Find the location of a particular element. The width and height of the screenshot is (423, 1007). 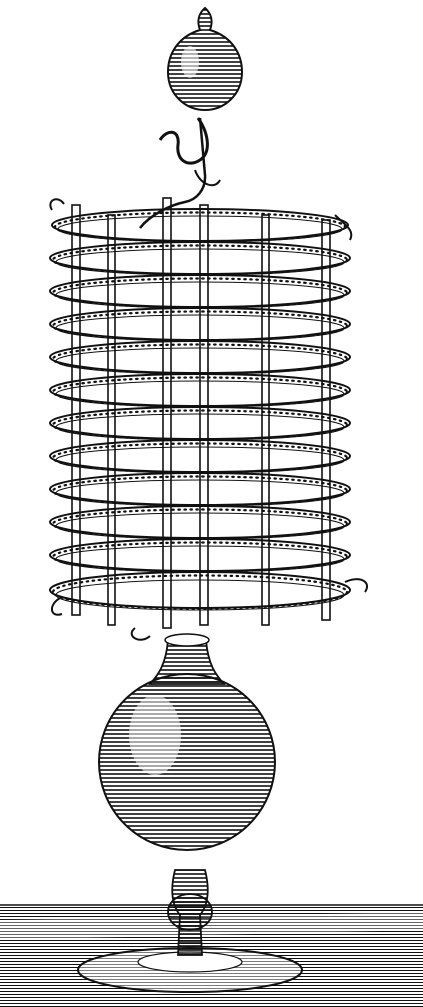

vase-stem is located at coordinates (190, 912).